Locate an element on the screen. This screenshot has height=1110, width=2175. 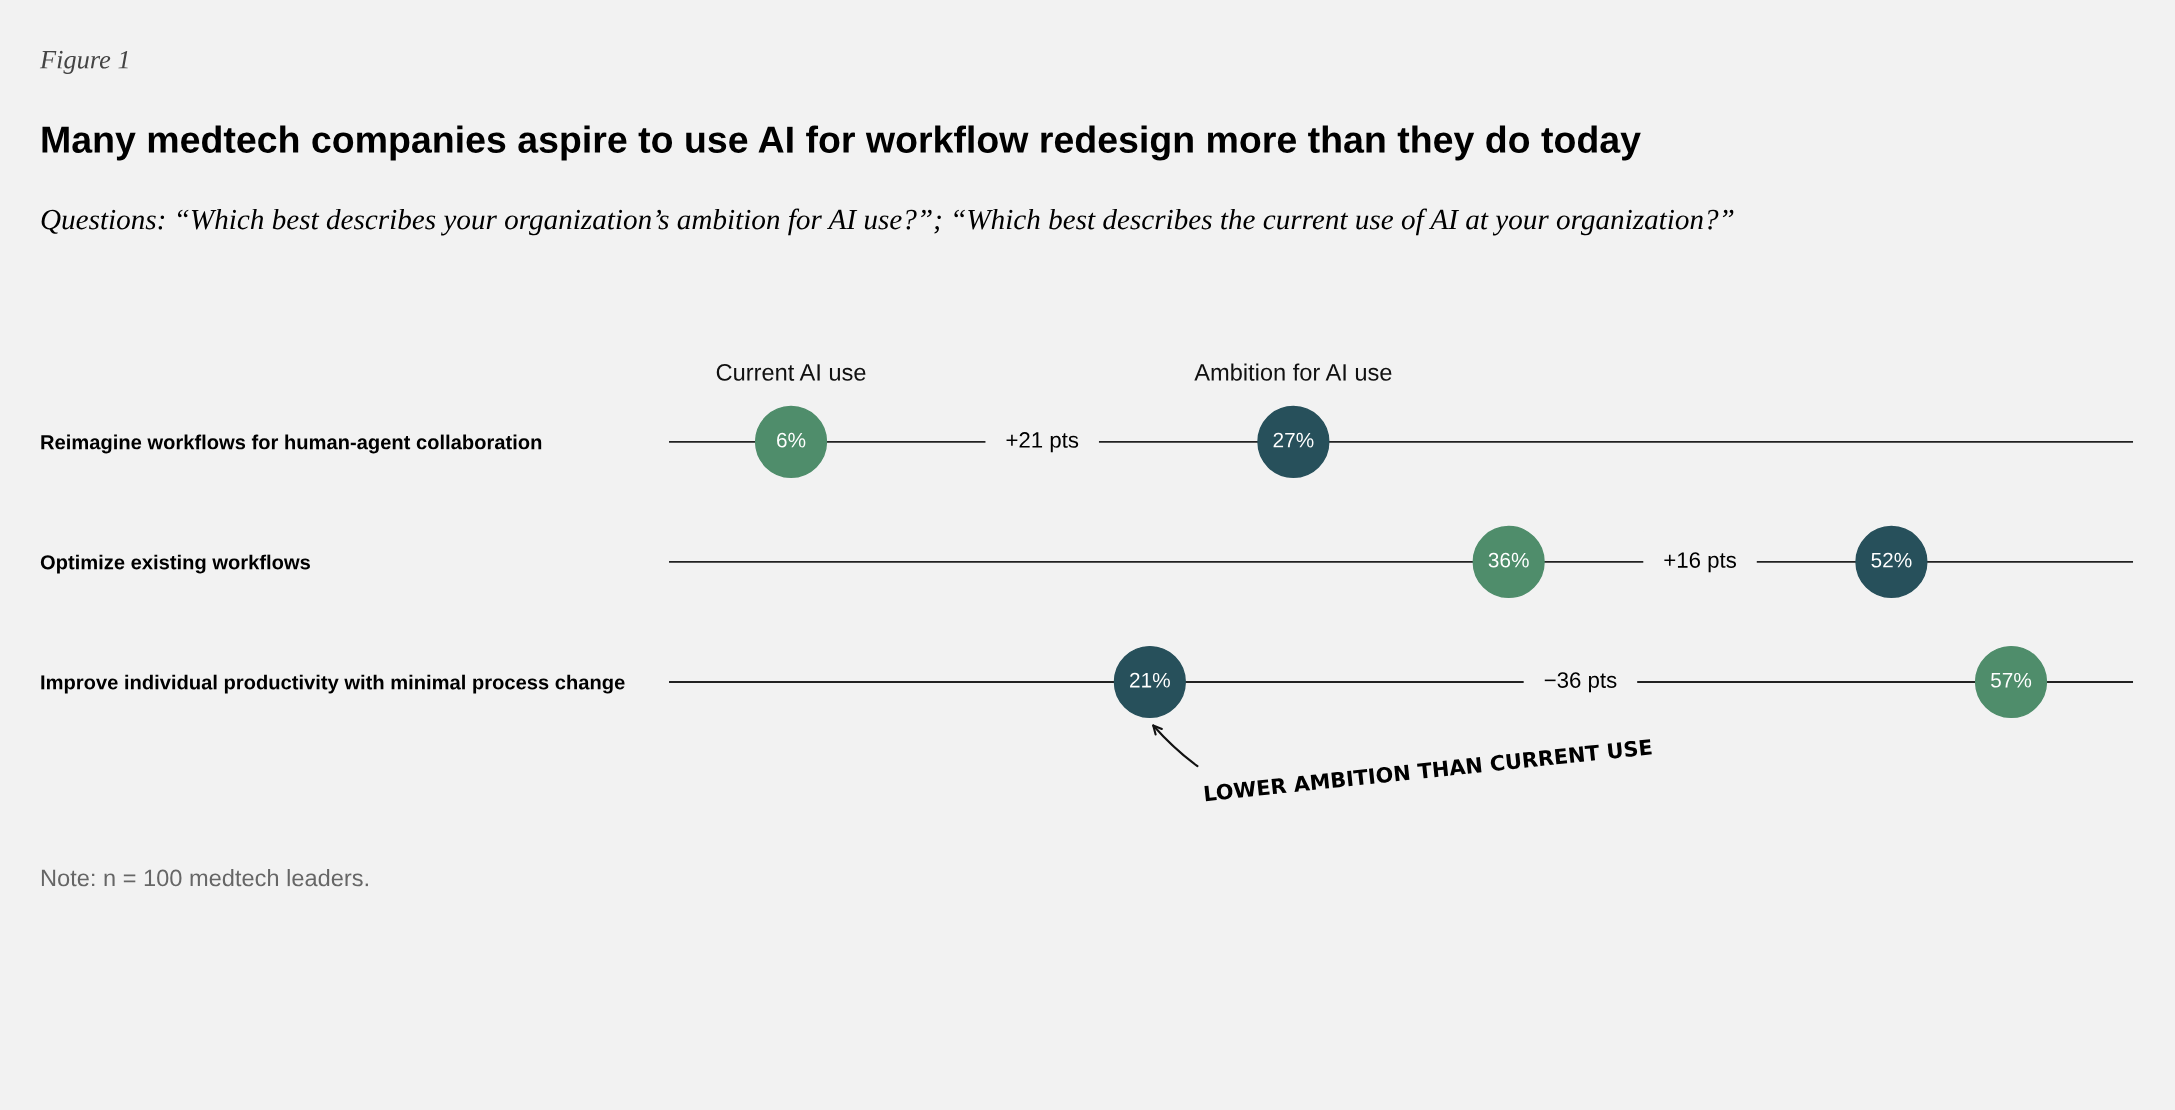
point is located at coordinates (791, 441).